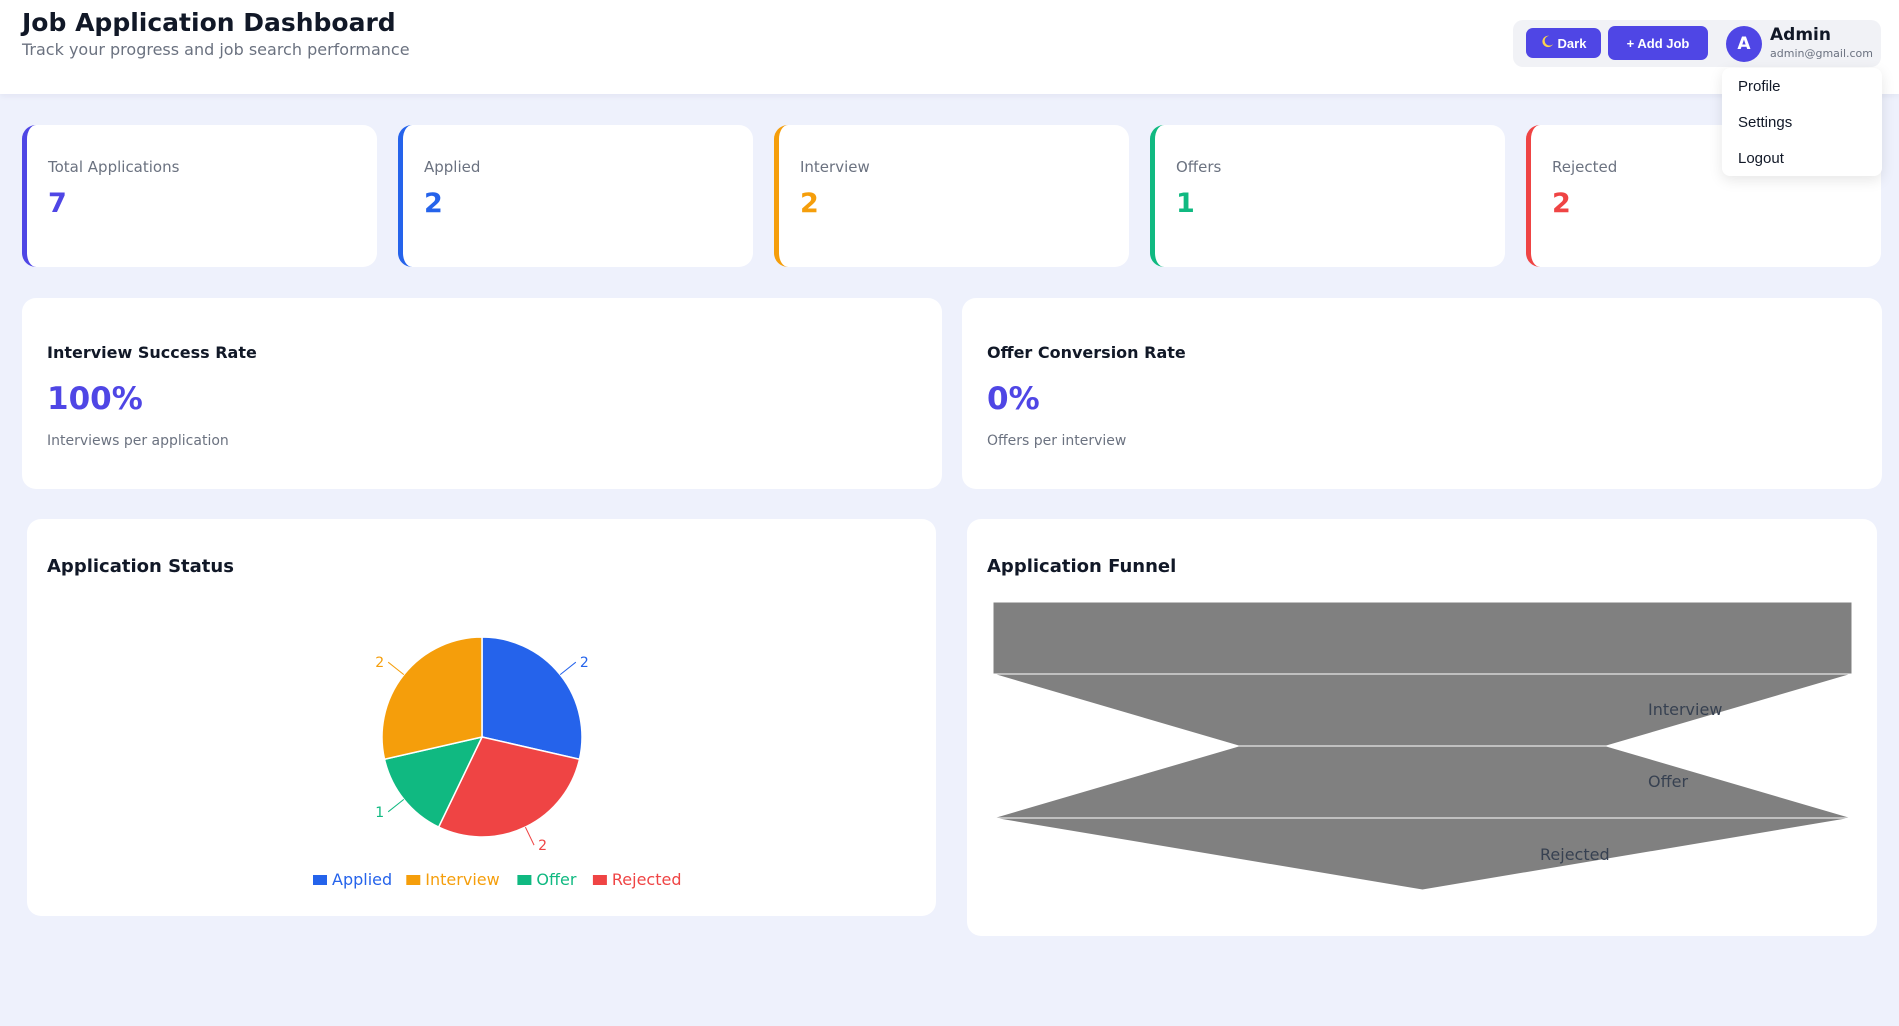 This screenshot has width=1899, height=1026. I want to click on stat-value: 1, so click(1185, 203).